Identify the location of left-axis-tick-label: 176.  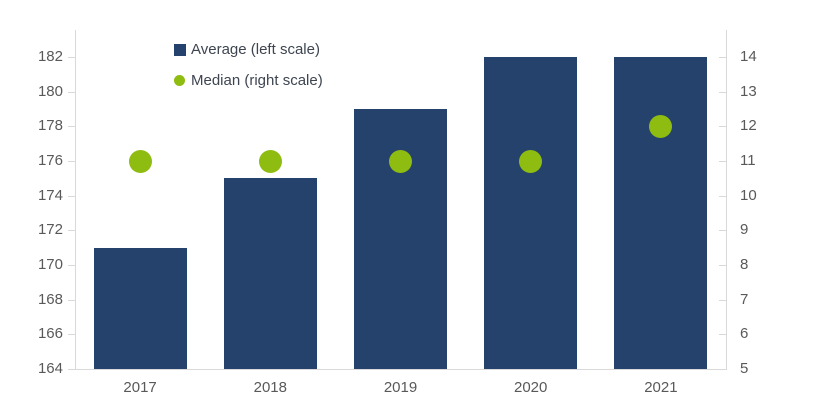
(50, 160).